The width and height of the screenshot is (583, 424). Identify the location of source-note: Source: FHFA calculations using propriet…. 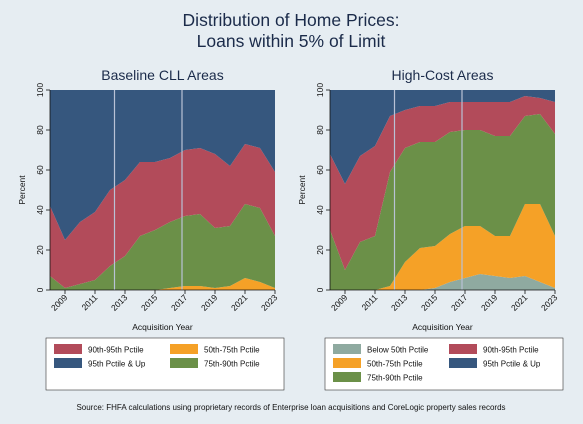
(290, 407).